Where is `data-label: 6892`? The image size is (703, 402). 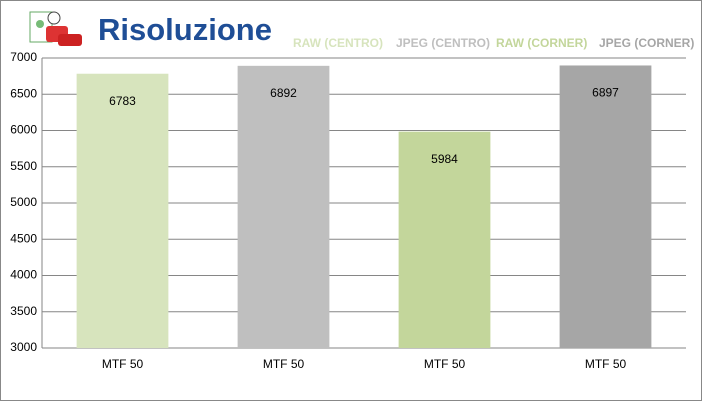 data-label: 6892 is located at coordinates (283, 93).